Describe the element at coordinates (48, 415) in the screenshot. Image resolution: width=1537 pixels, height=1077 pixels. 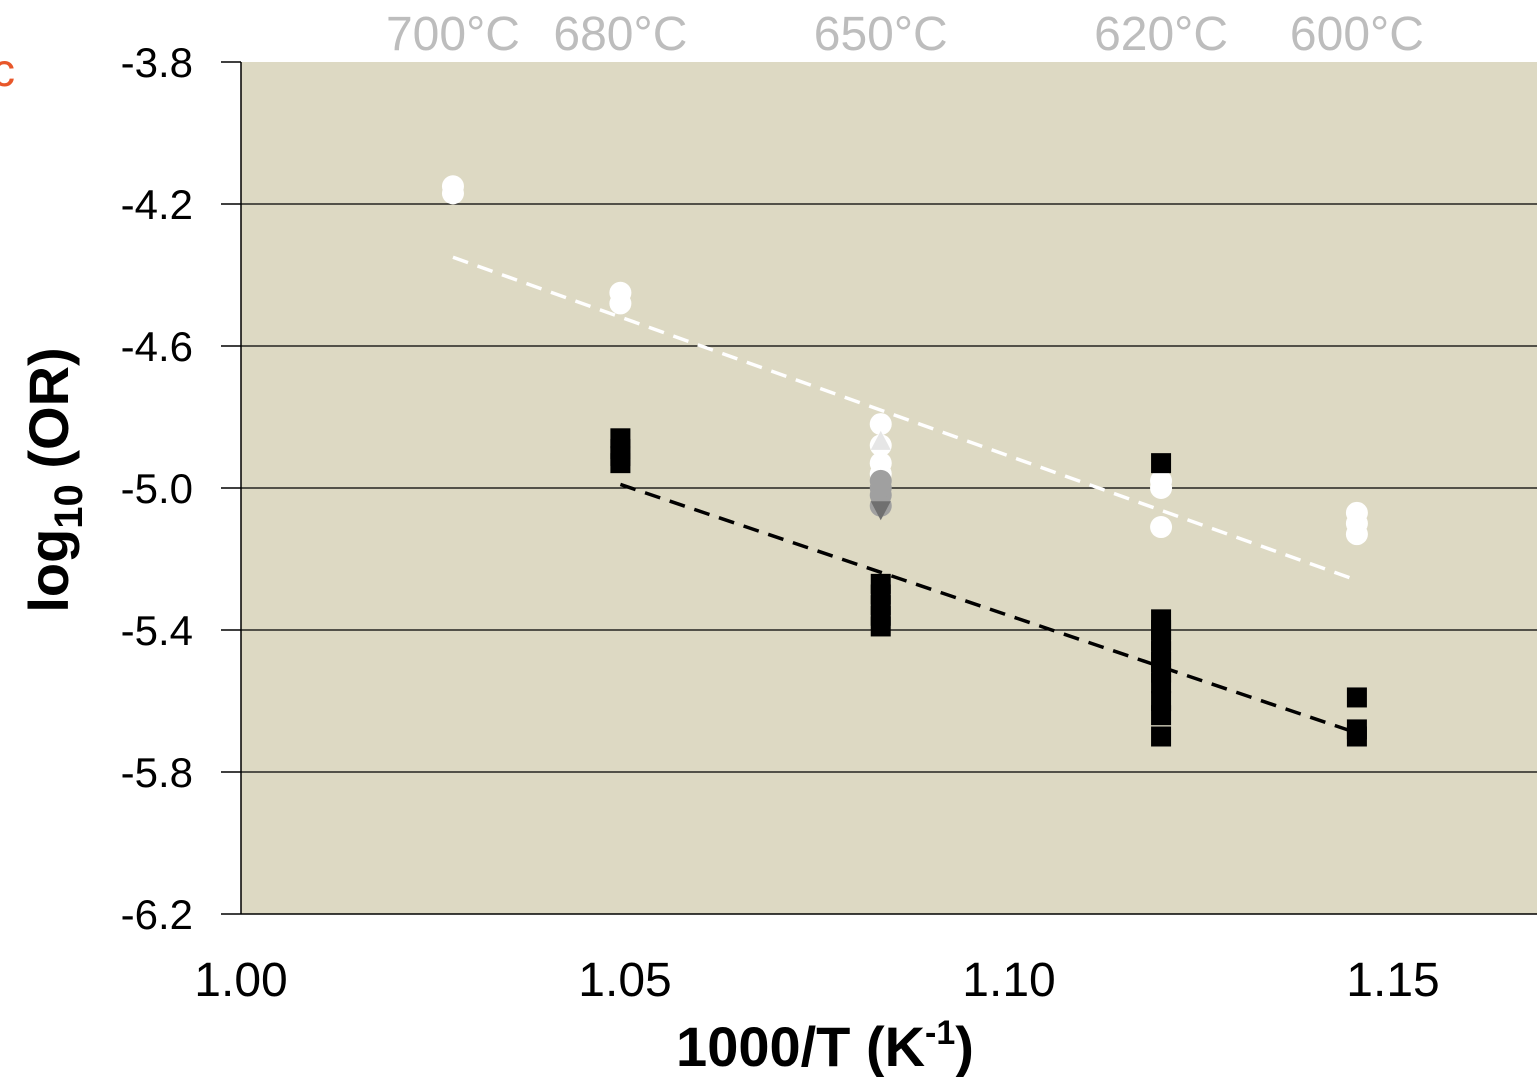
I see `y-axis-title-end: (OR)` at that location.